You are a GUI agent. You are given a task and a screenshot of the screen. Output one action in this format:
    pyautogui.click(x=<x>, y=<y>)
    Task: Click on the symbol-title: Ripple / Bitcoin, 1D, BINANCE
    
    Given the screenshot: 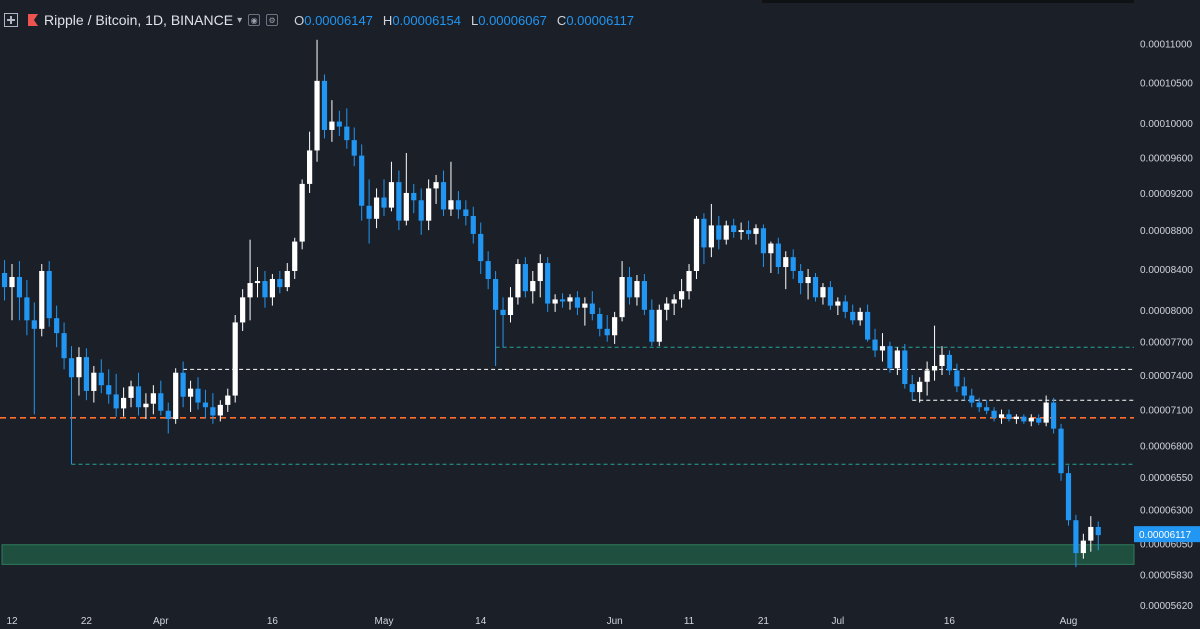 What is the action you would take?
    pyautogui.click(x=139, y=20)
    